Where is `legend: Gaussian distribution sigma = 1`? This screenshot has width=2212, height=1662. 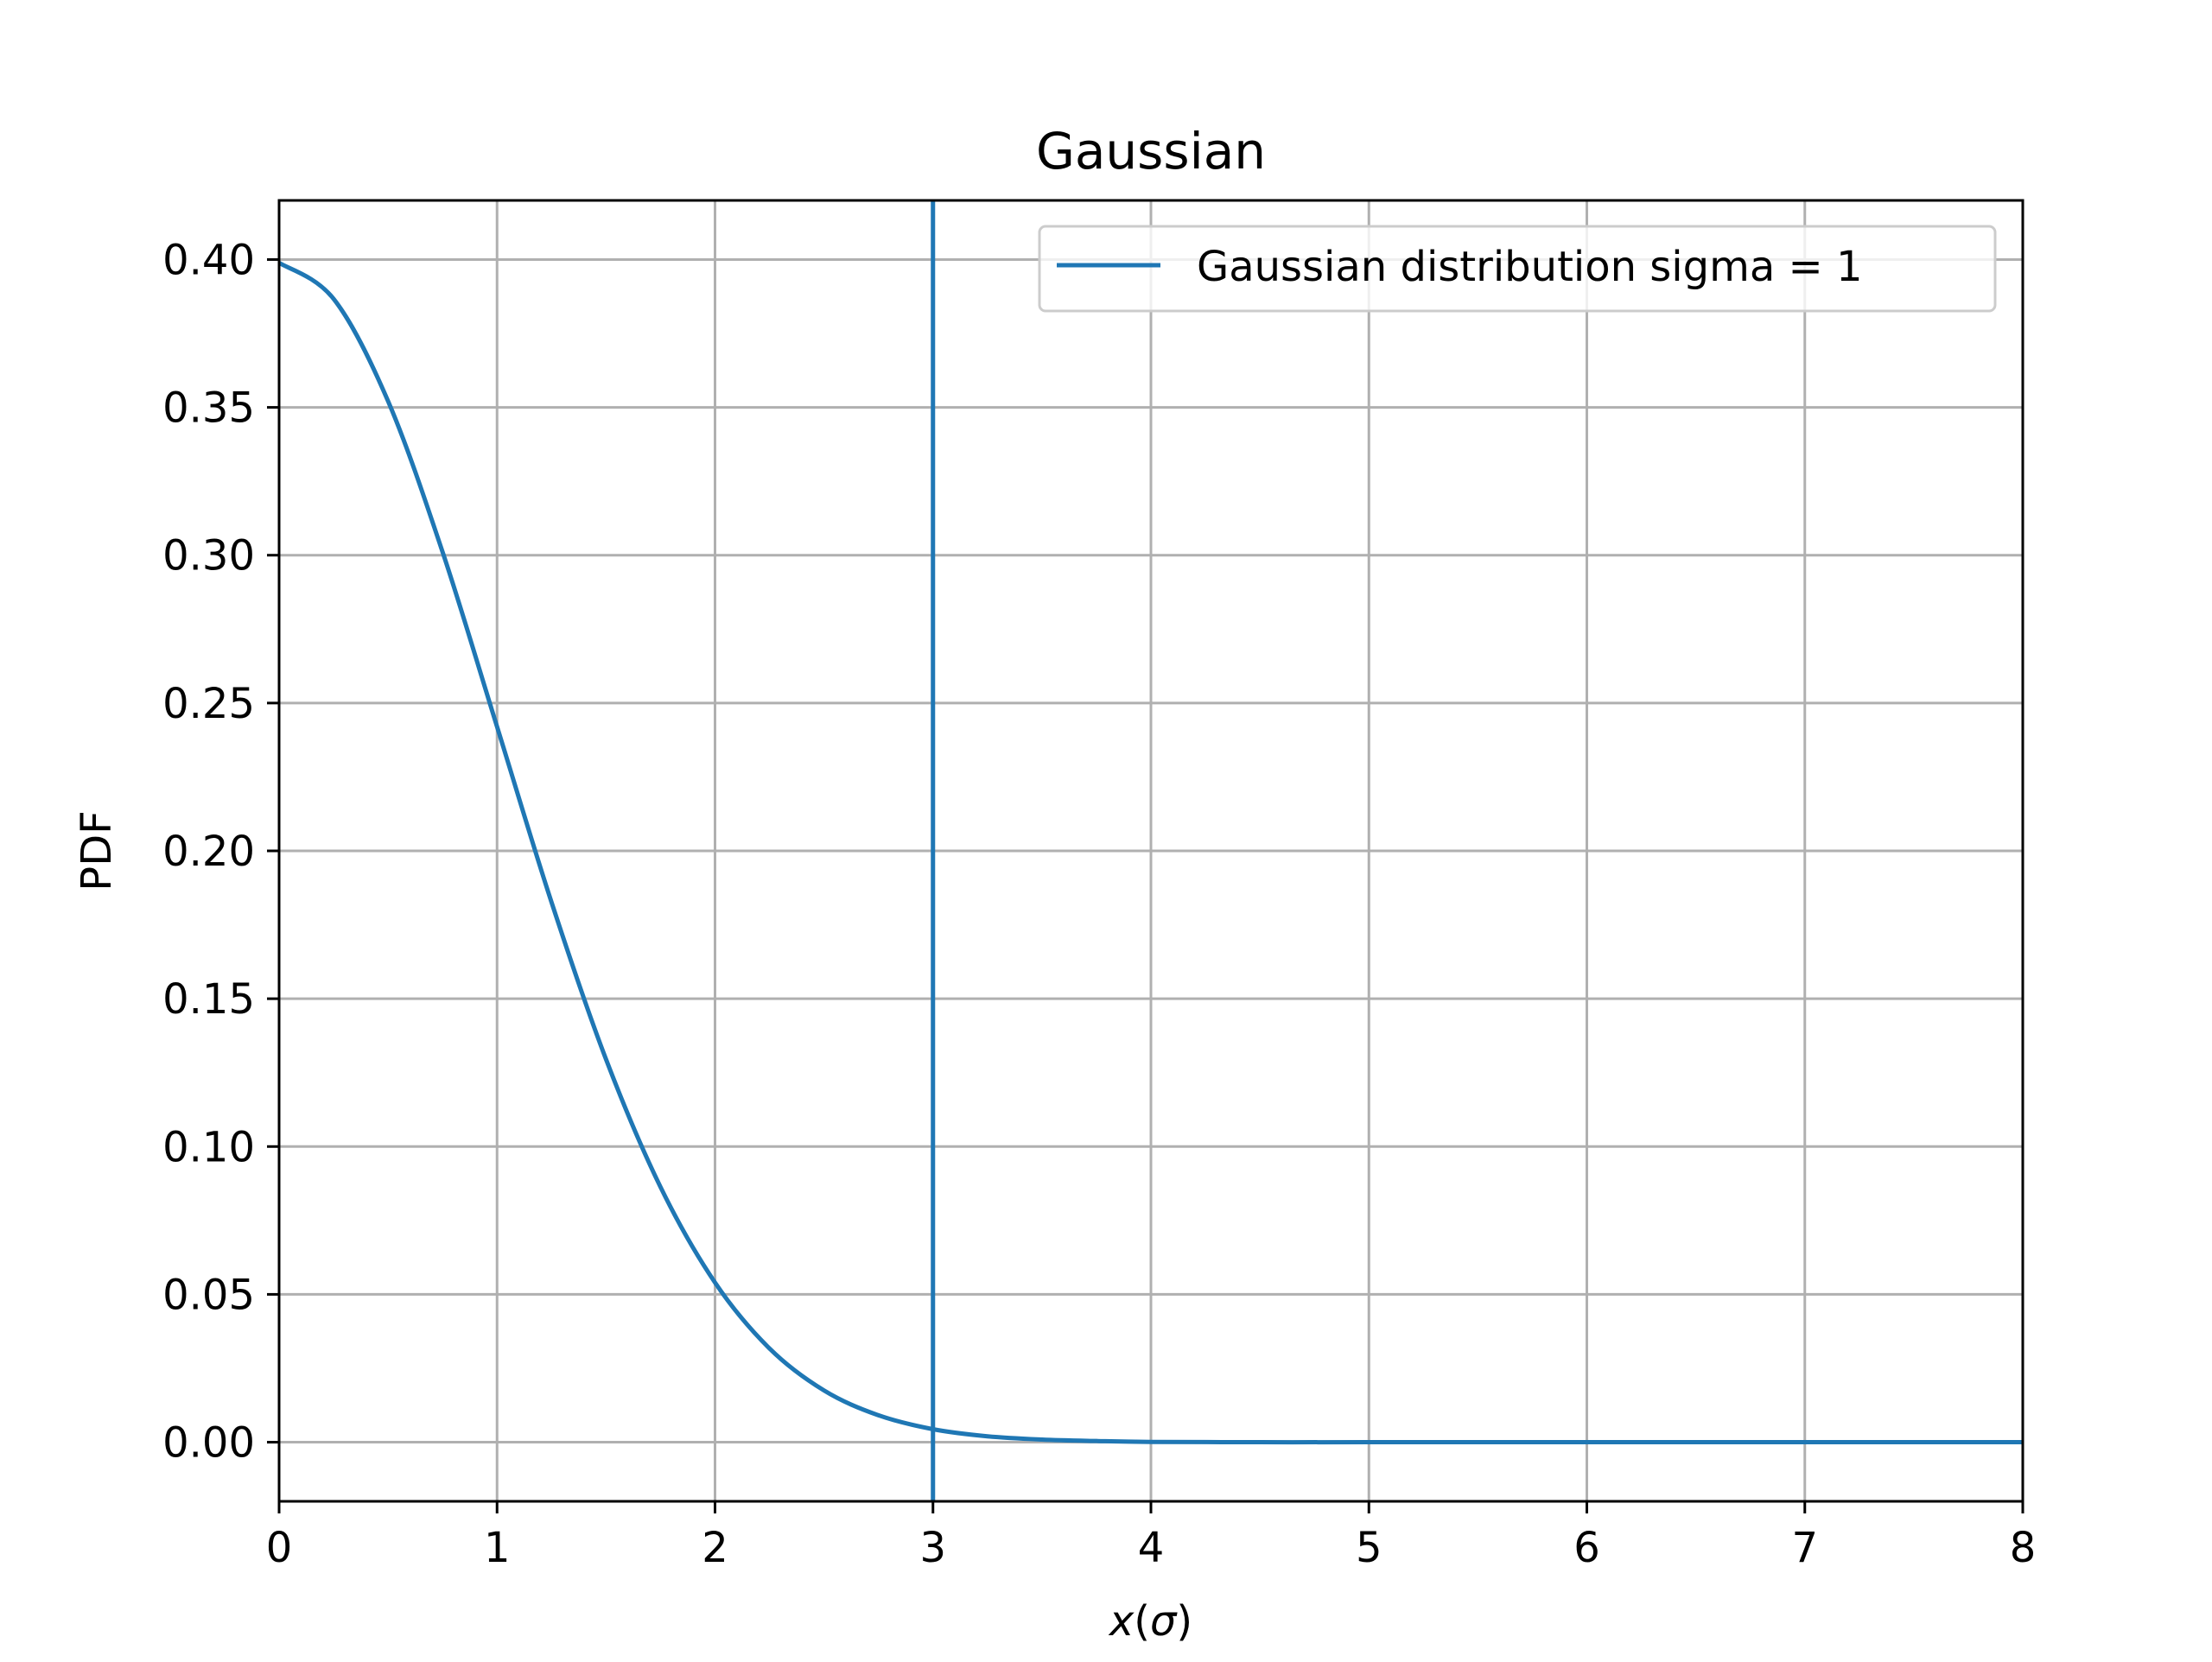
legend: Gaussian distribution sigma = 1 is located at coordinates (1517, 269).